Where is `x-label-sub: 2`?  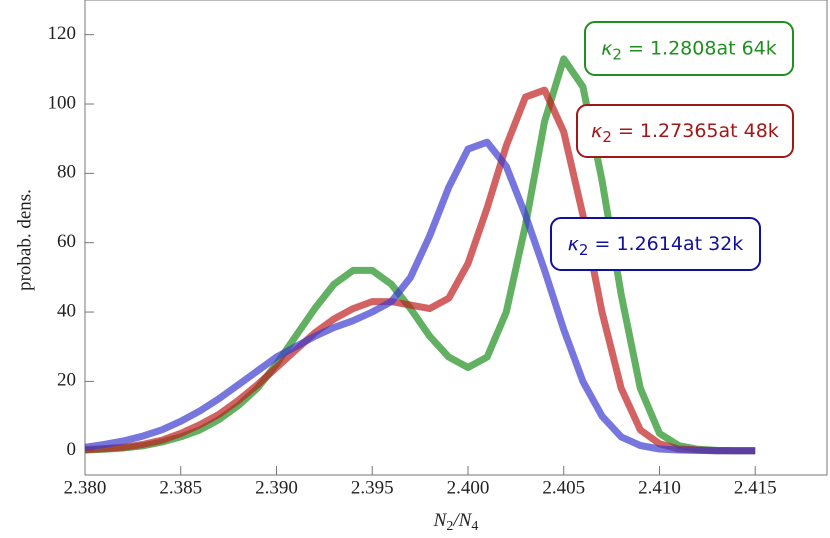
x-label-sub: 2 is located at coordinates (449, 526).